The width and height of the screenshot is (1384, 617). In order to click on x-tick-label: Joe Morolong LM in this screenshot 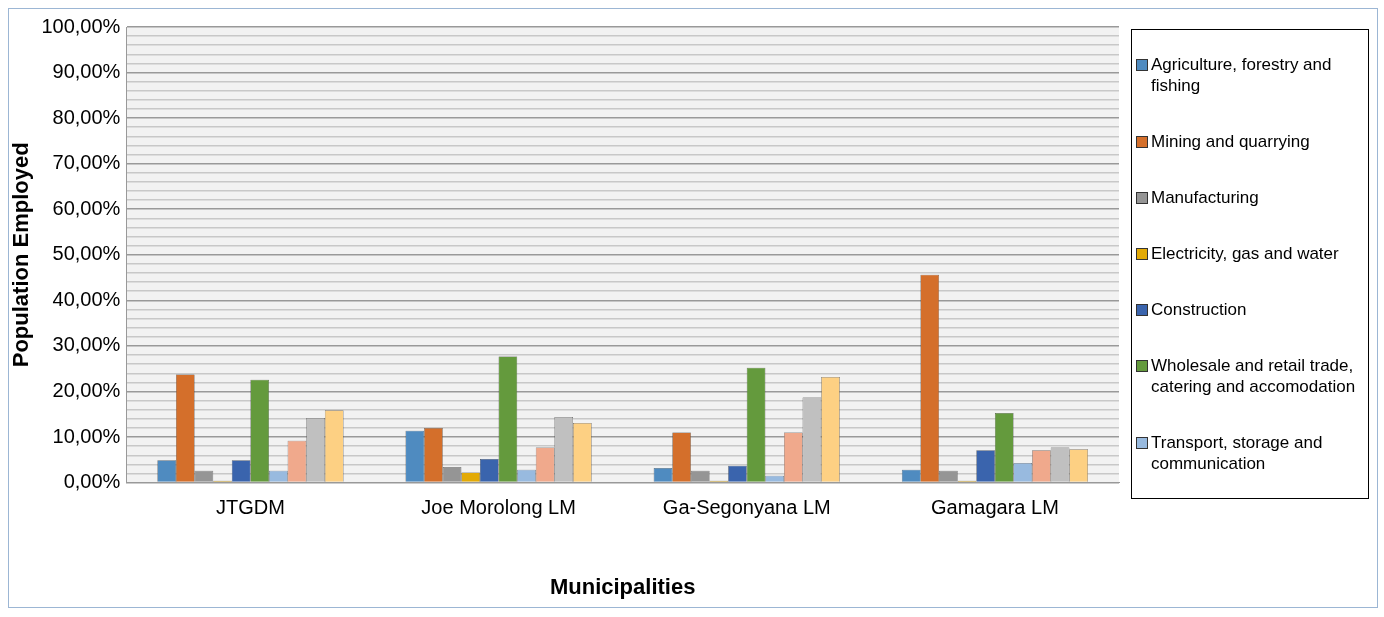, I will do `click(498, 507)`.